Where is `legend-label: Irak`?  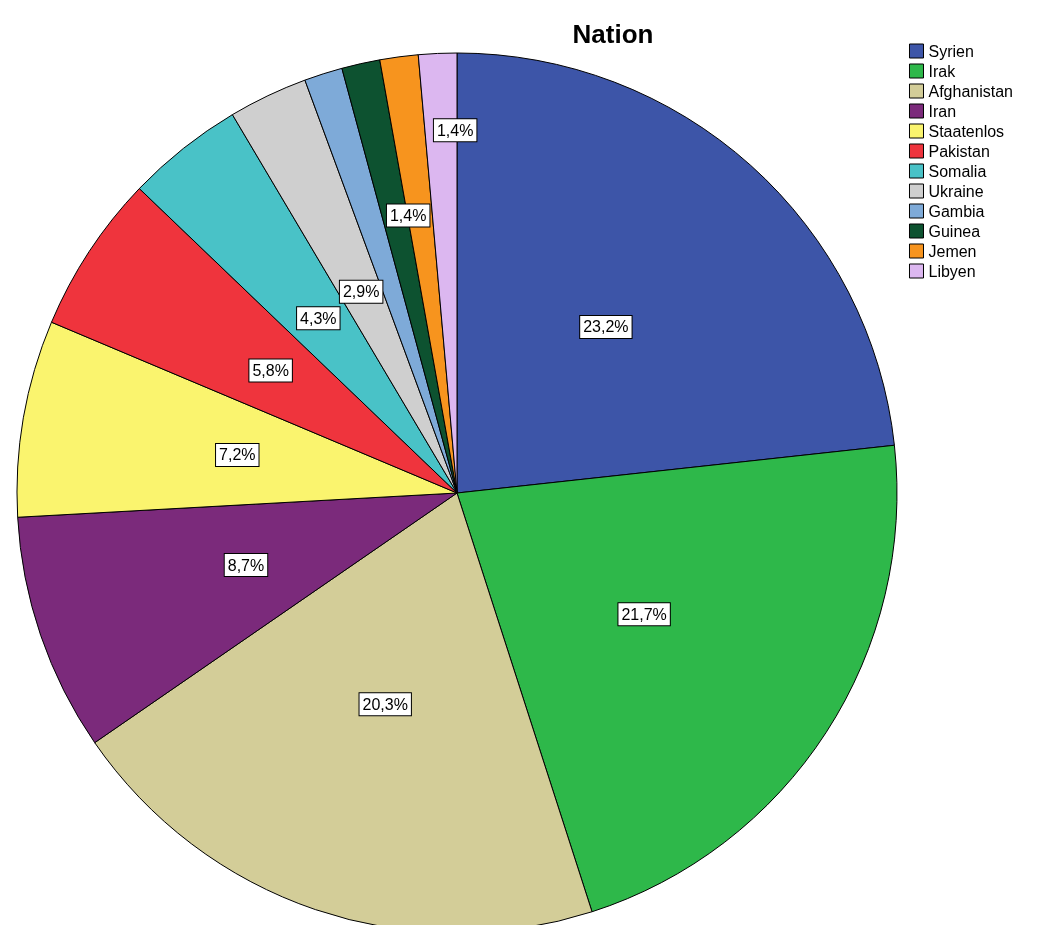 legend-label: Irak is located at coordinates (942, 71).